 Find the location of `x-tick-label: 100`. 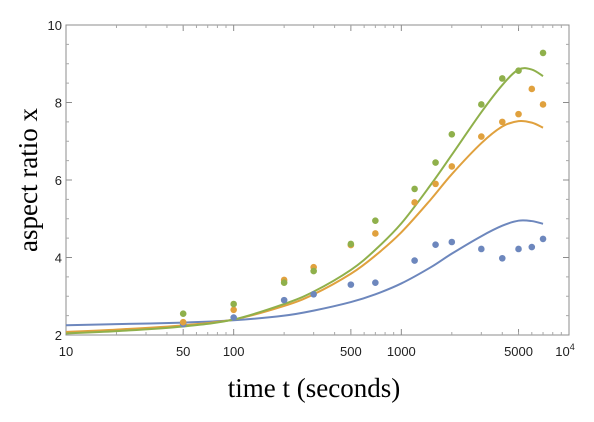

x-tick-label: 100 is located at coordinates (234, 351).